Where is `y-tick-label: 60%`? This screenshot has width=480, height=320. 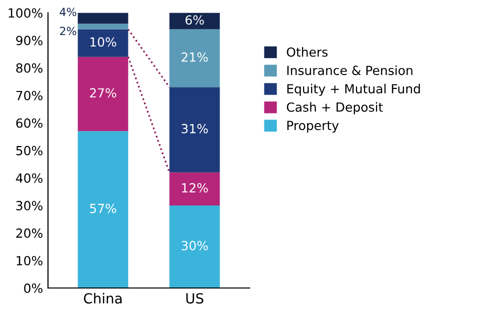 y-tick-label: 60% is located at coordinates (29, 123).